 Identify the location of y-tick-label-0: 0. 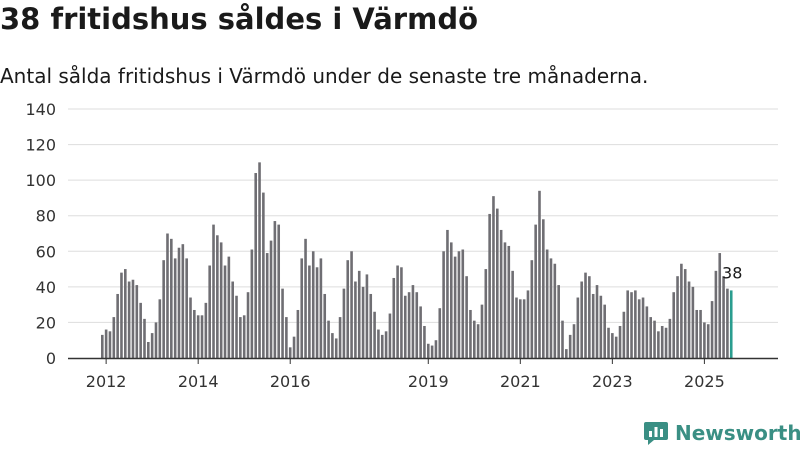
(51, 358).